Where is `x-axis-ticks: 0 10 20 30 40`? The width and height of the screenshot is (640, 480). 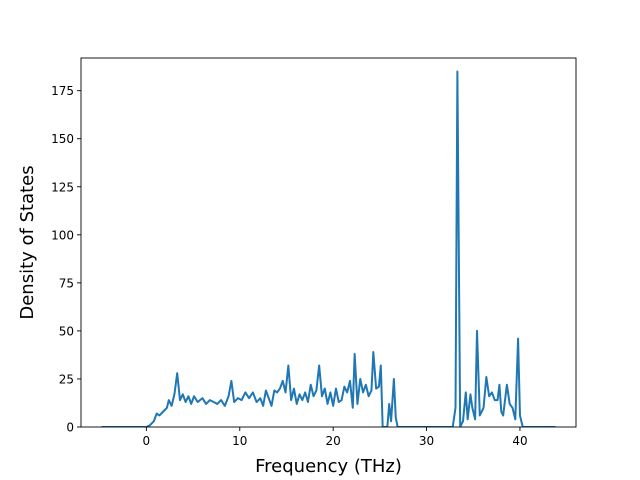
x-axis-ticks: 0 10 20 30 40 is located at coordinates (335, 437).